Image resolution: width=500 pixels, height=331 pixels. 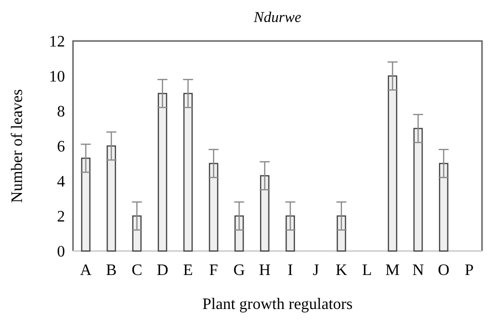 What do you see at coordinates (264, 270) in the screenshot?
I see `x-tick-label: H` at bounding box center [264, 270].